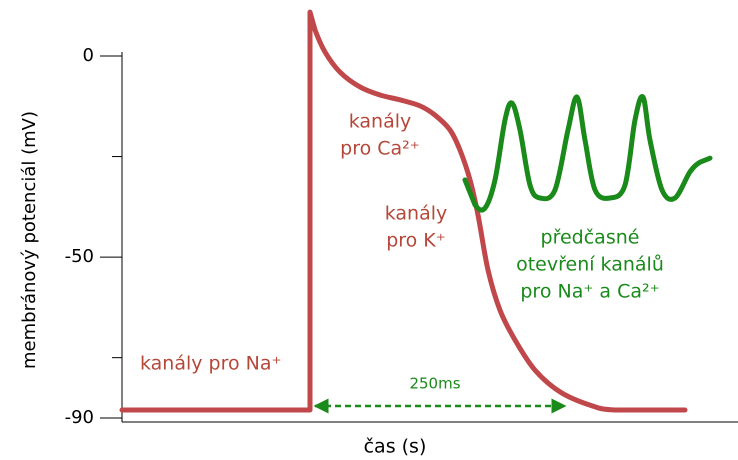 The height and width of the screenshot is (460, 738). Describe the element at coordinates (29, 240) in the screenshot. I see `y-axis-label: membránový potenciál (mV)` at that location.